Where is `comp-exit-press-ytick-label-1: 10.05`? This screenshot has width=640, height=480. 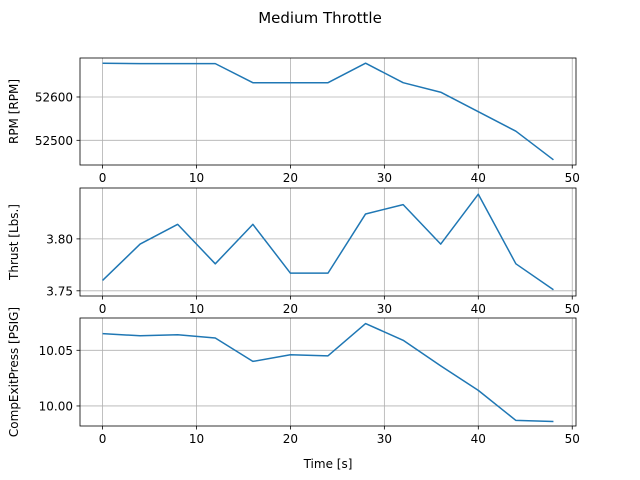
comp-exit-press-ytick-label-1: 10.05 is located at coordinates (56, 351).